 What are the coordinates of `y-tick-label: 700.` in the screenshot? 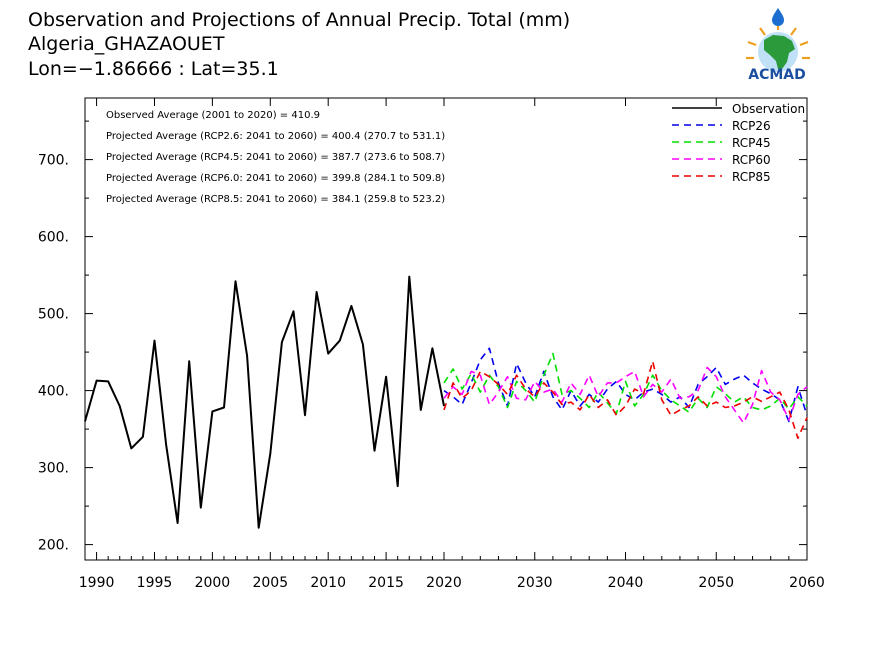 It's located at (53, 161).